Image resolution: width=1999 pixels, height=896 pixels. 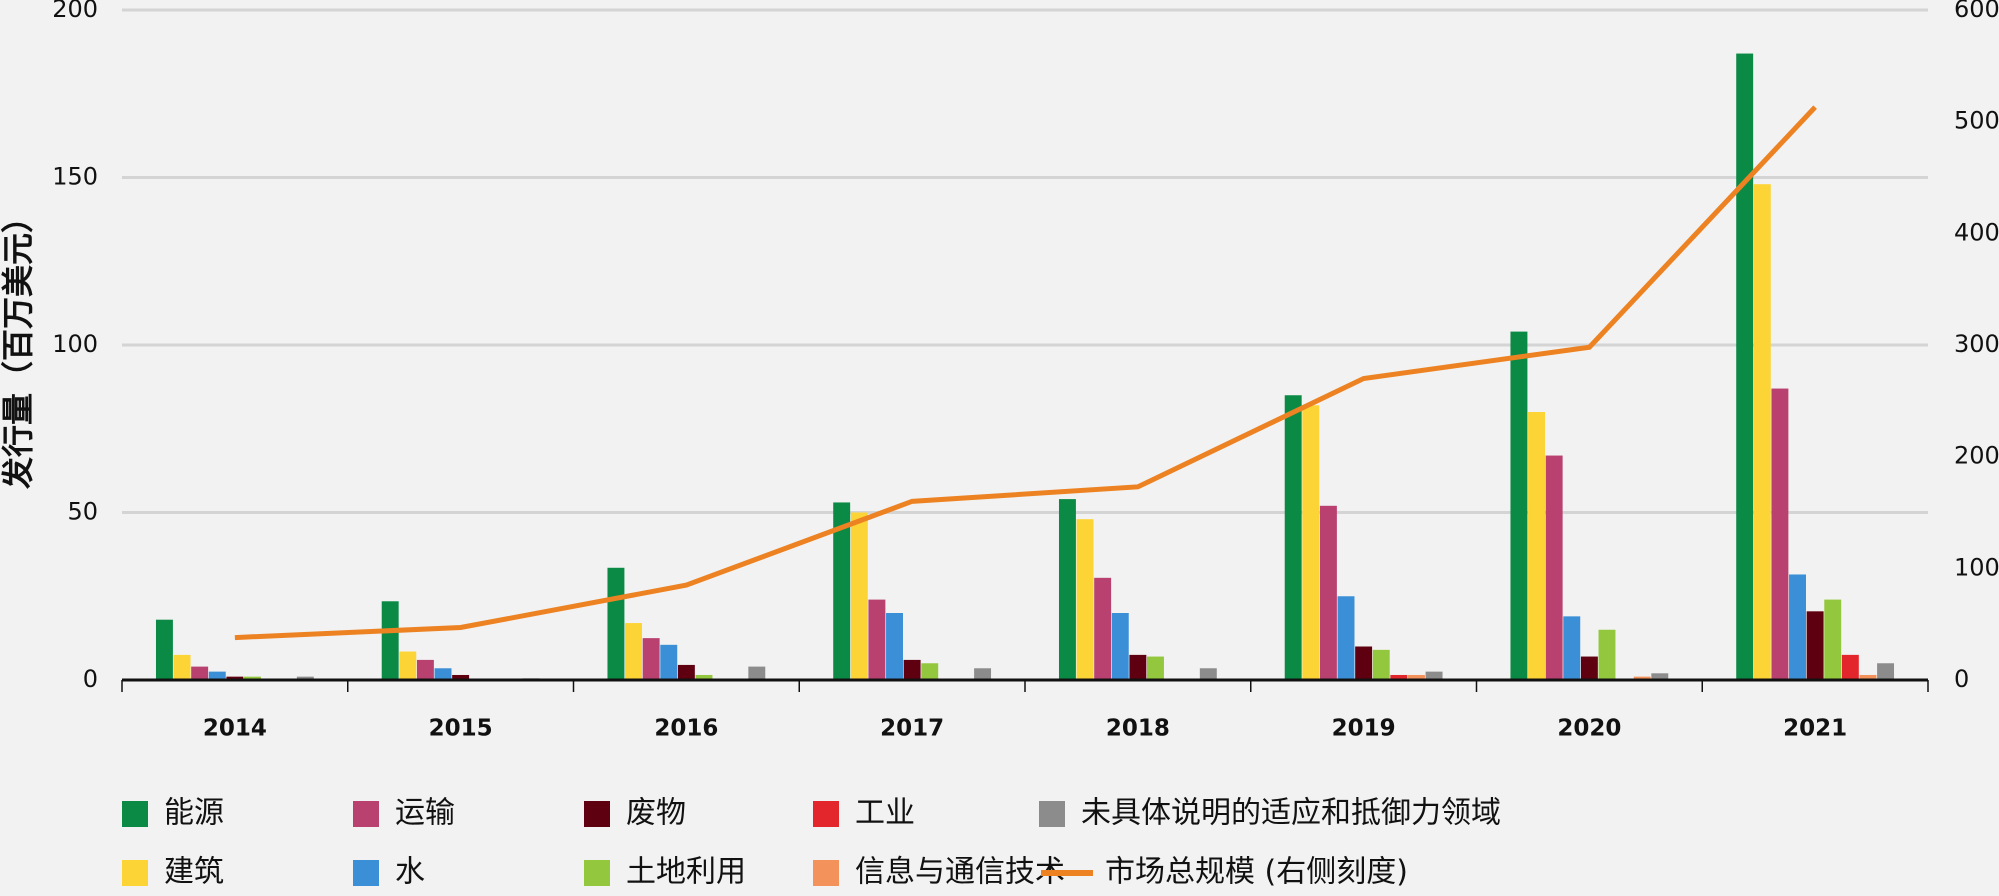 I want to click on y-tick-label: 0, so click(x=90, y=679).